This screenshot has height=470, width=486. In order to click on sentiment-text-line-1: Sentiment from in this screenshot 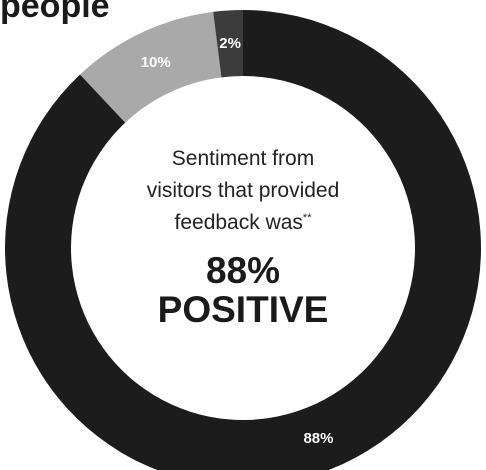, I will do `click(243, 158)`.